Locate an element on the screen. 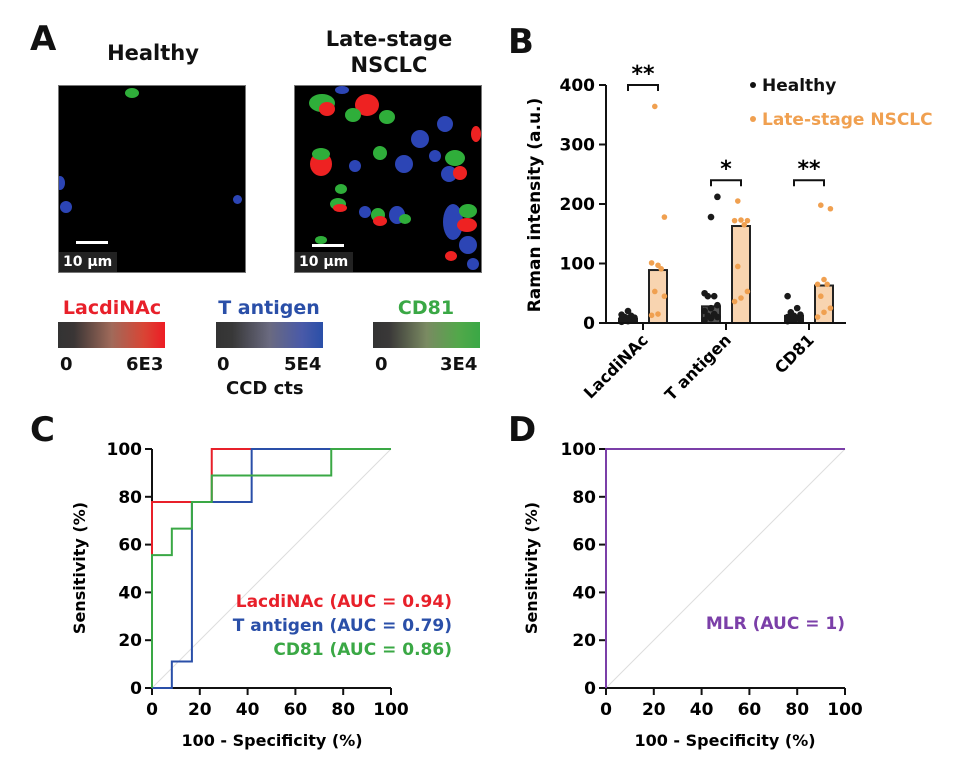  significance-stars: ** is located at coordinates (643, 74).